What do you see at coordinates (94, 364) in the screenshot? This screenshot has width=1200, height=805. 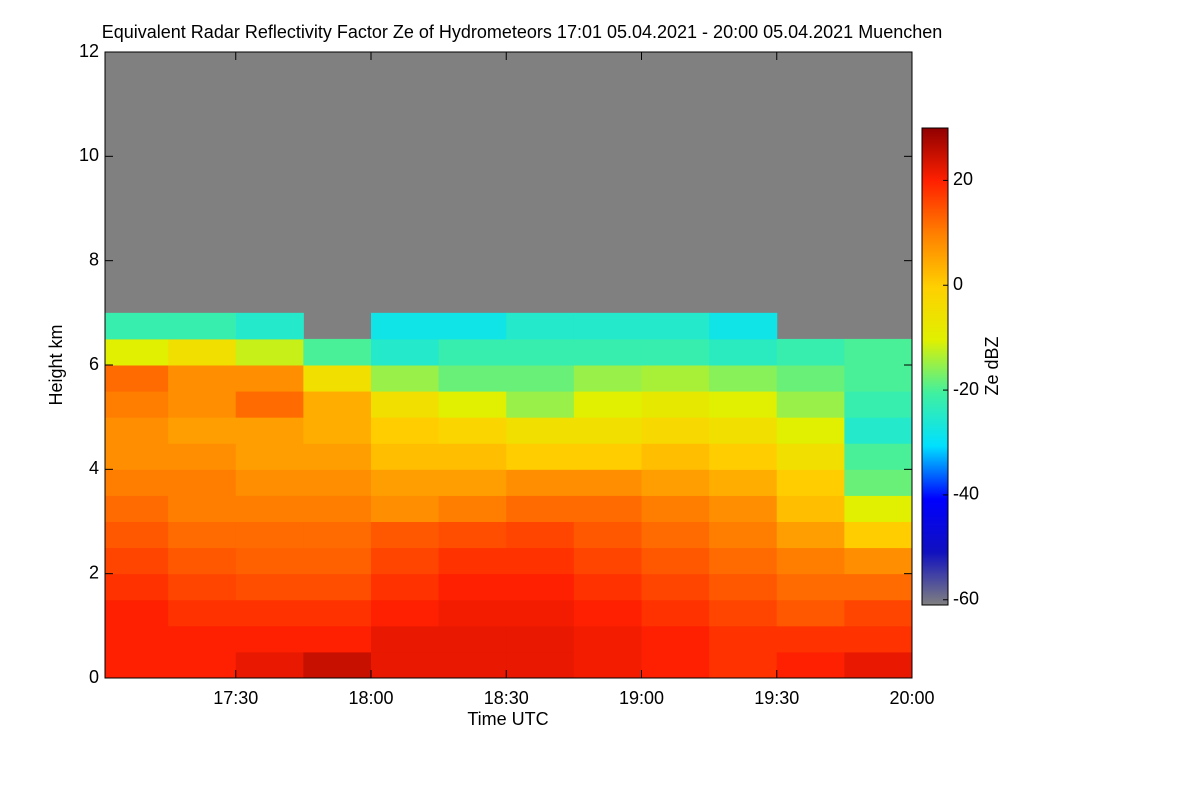 I see `y-tick-label: 6` at bounding box center [94, 364].